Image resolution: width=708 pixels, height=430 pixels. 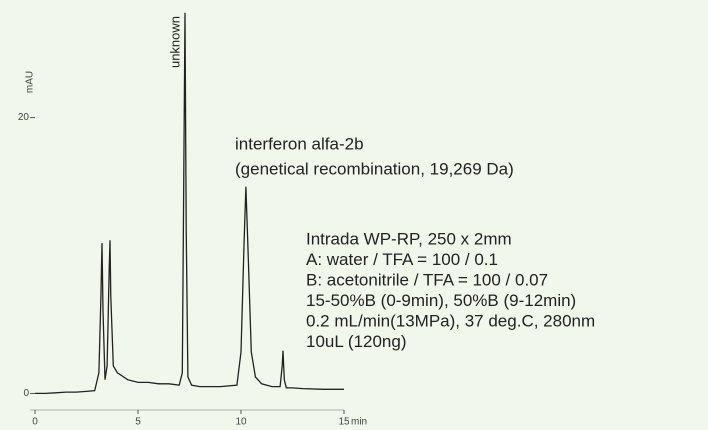 I want to click on condition-line: B: acetonitrile / TFA = 100 / 0.07, so click(x=427, y=279).